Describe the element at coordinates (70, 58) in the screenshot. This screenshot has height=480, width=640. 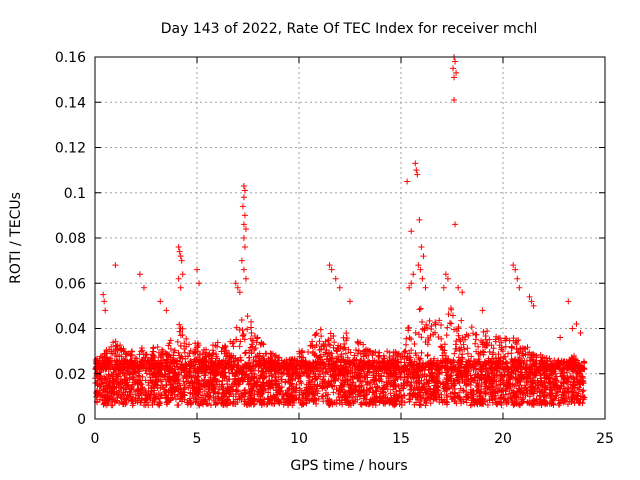
I see `y-tick-label: 0.16` at that location.